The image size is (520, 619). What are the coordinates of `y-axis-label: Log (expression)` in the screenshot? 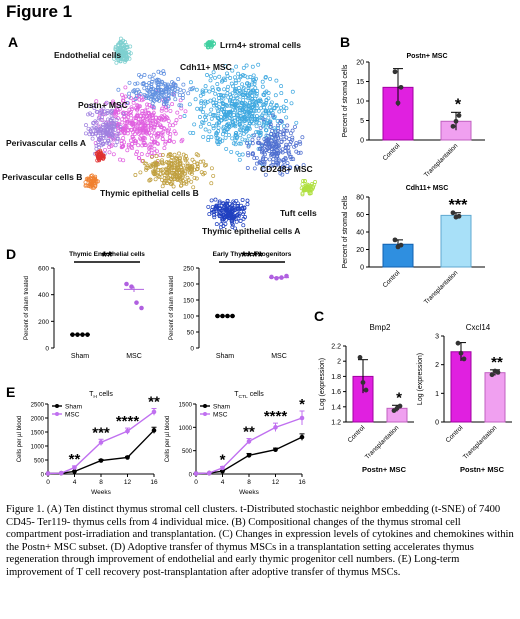 It's located at (420, 379).